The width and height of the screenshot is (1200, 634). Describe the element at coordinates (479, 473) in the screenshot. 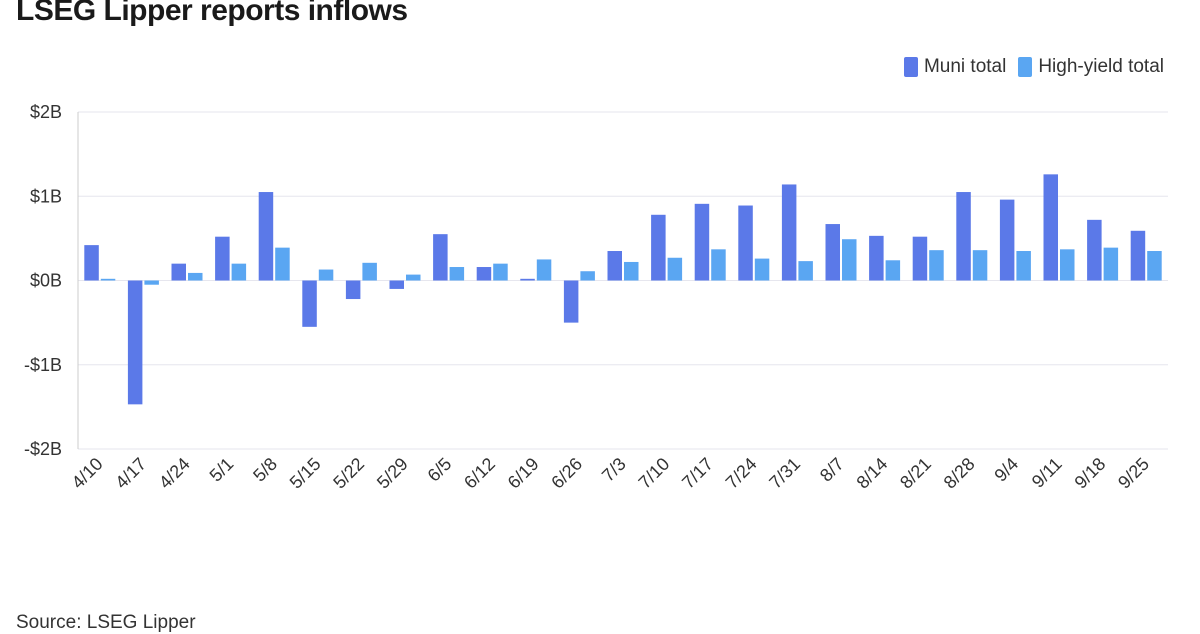

I see `x-tick-label: 6/12` at that location.